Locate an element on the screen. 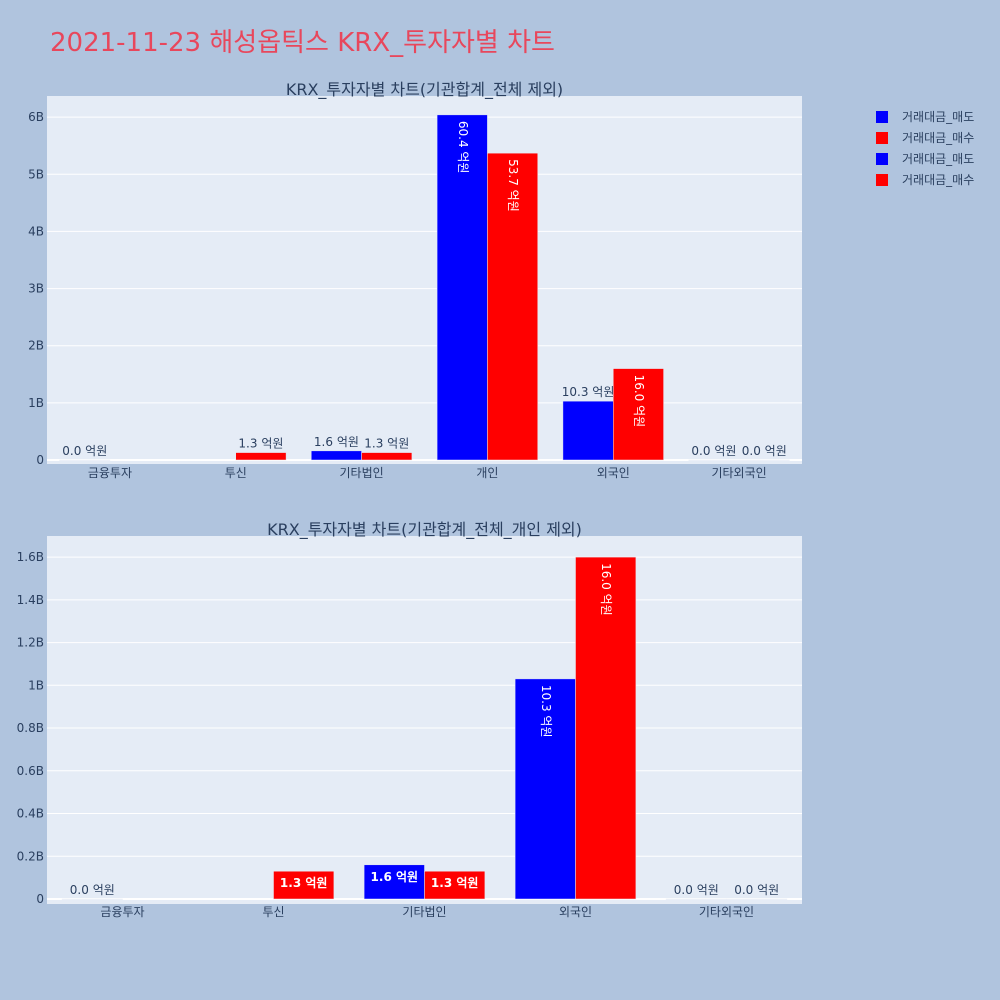 Image resolution: width=1000 pixels, height=1000 pixels. page-title: 2021-11-23 해성옵틱스 KRX_투자자별 차트 is located at coordinates (302, 43).